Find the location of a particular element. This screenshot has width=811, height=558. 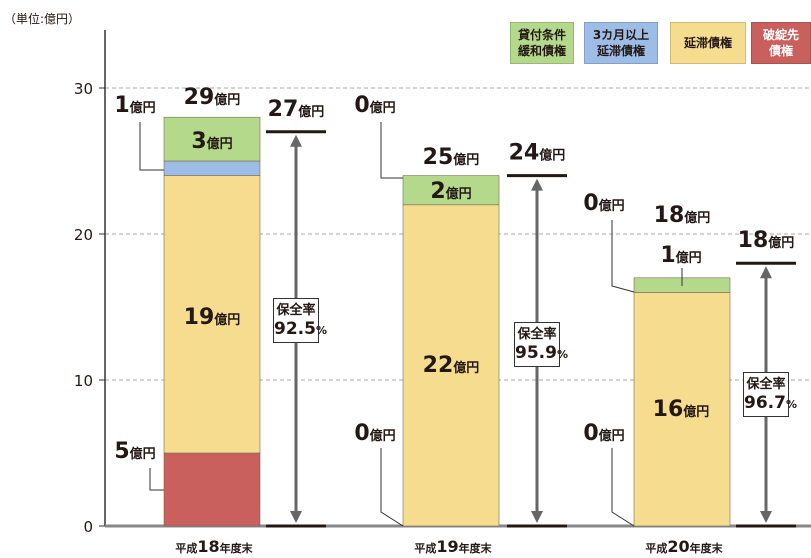

data-label-3month: 1億円 is located at coordinates (134, 105).